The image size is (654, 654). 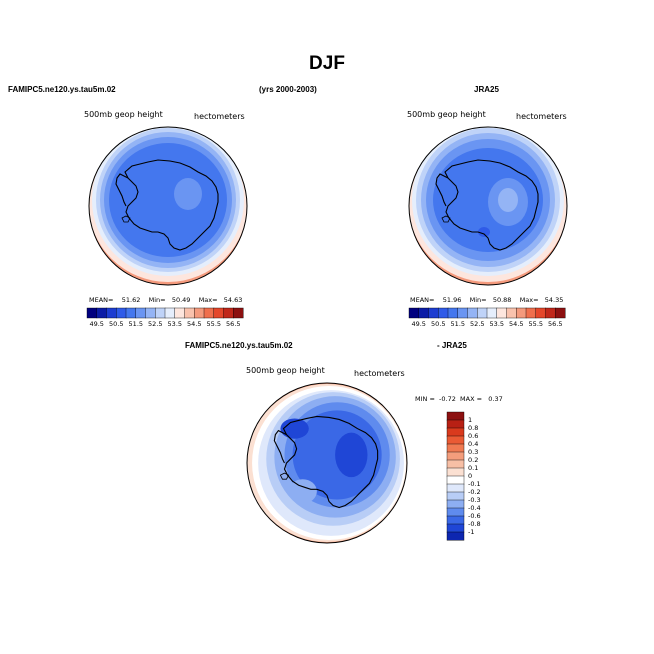 I want to click on years-label: (yrs 2000-2003), so click(x=288, y=89).